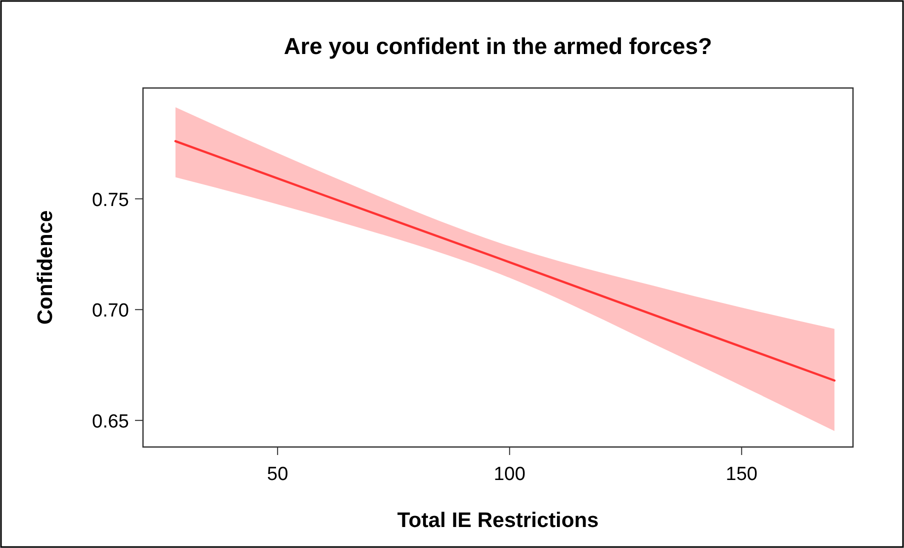  What do you see at coordinates (498, 46) in the screenshot?
I see `chart-title: Are you confident in the armed forces?` at bounding box center [498, 46].